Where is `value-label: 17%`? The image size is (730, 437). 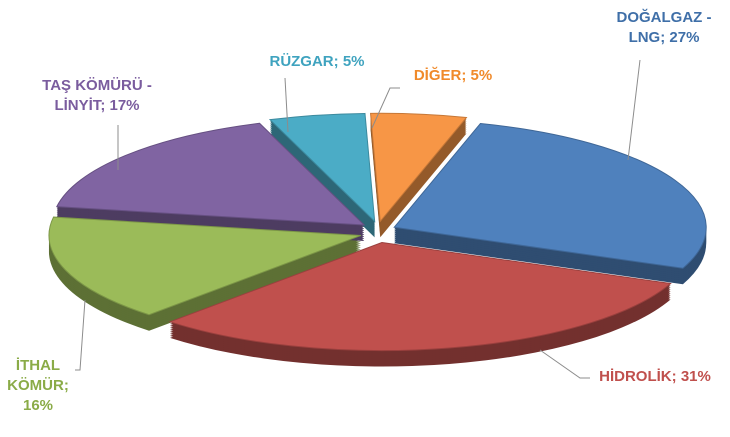
value-label: 17% is located at coordinates (124, 105).